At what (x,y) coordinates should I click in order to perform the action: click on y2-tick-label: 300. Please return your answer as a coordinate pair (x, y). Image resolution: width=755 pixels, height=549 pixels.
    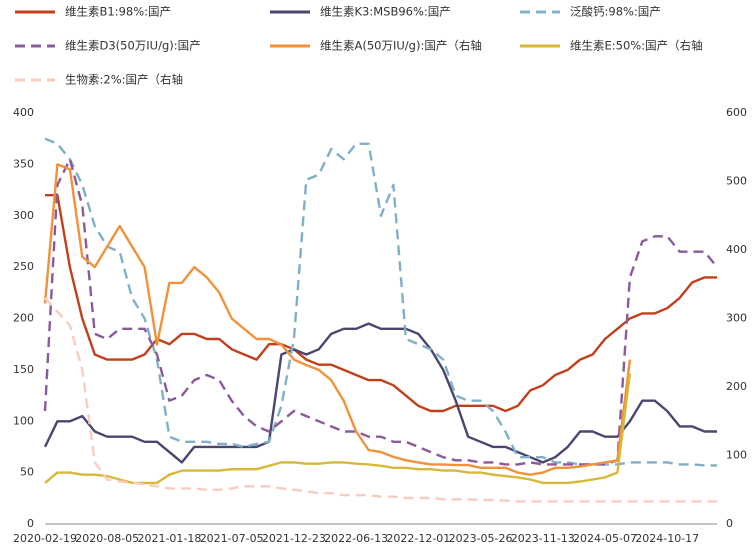
    Looking at the image, I should click on (736, 318).